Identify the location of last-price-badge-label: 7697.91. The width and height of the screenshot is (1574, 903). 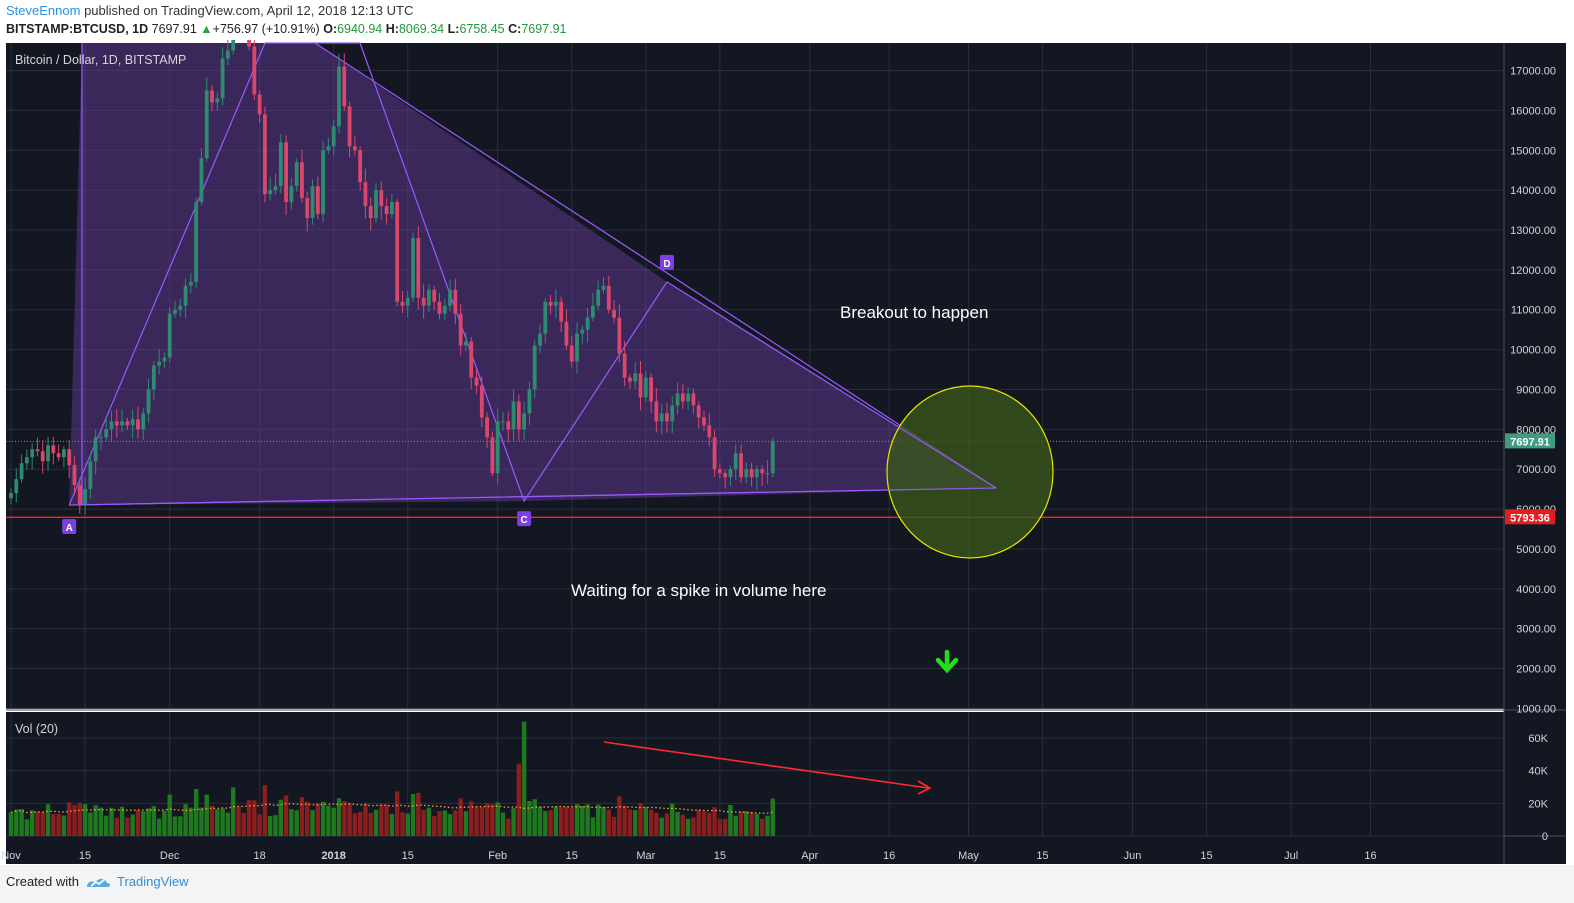
(1530, 442).